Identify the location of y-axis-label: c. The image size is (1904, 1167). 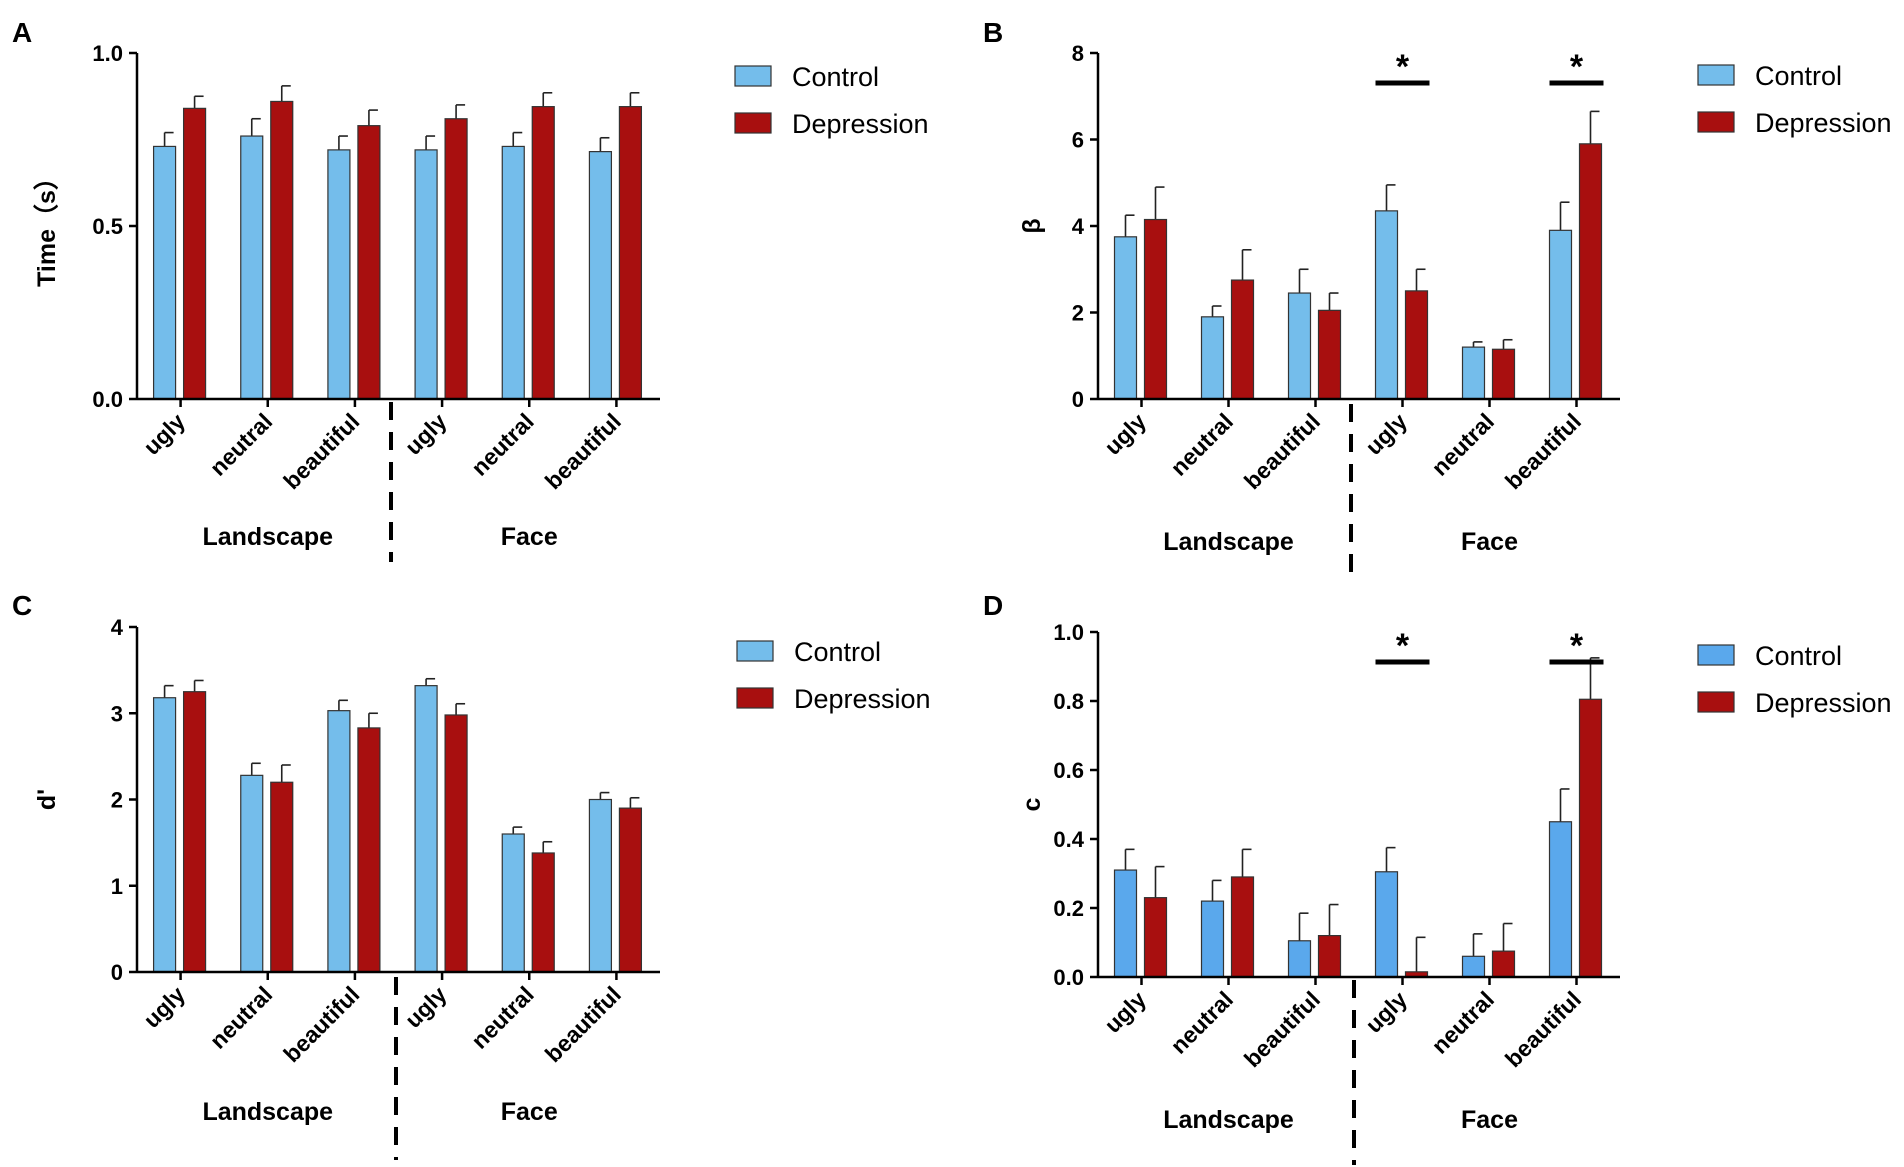
(1032, 804).